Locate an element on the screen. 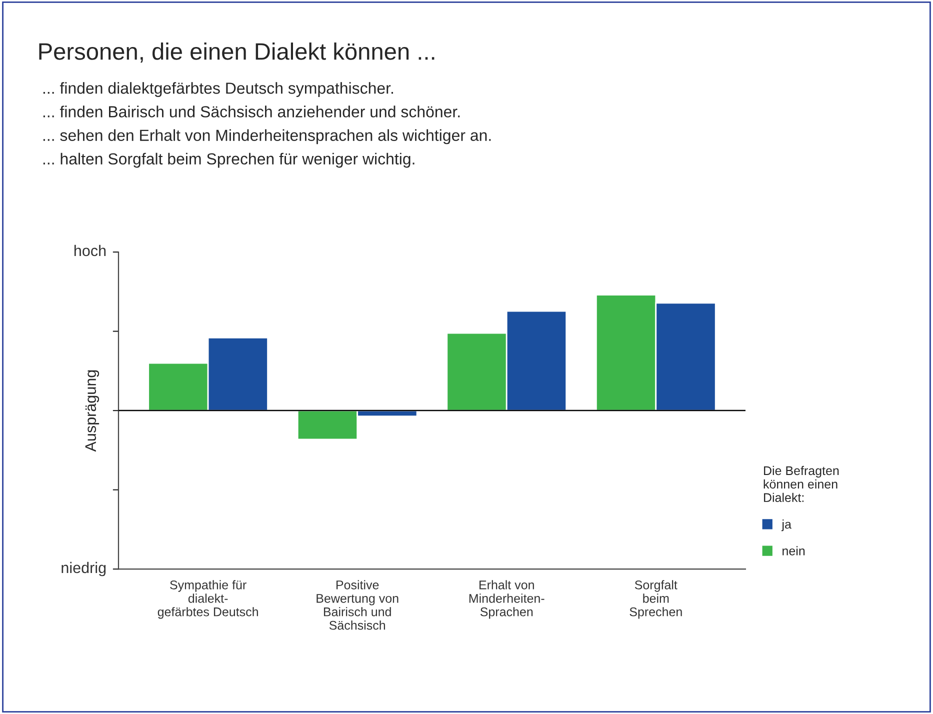  x-tick-label: Sorgfalt beim Sprechen is located at coordinates (656, 599).